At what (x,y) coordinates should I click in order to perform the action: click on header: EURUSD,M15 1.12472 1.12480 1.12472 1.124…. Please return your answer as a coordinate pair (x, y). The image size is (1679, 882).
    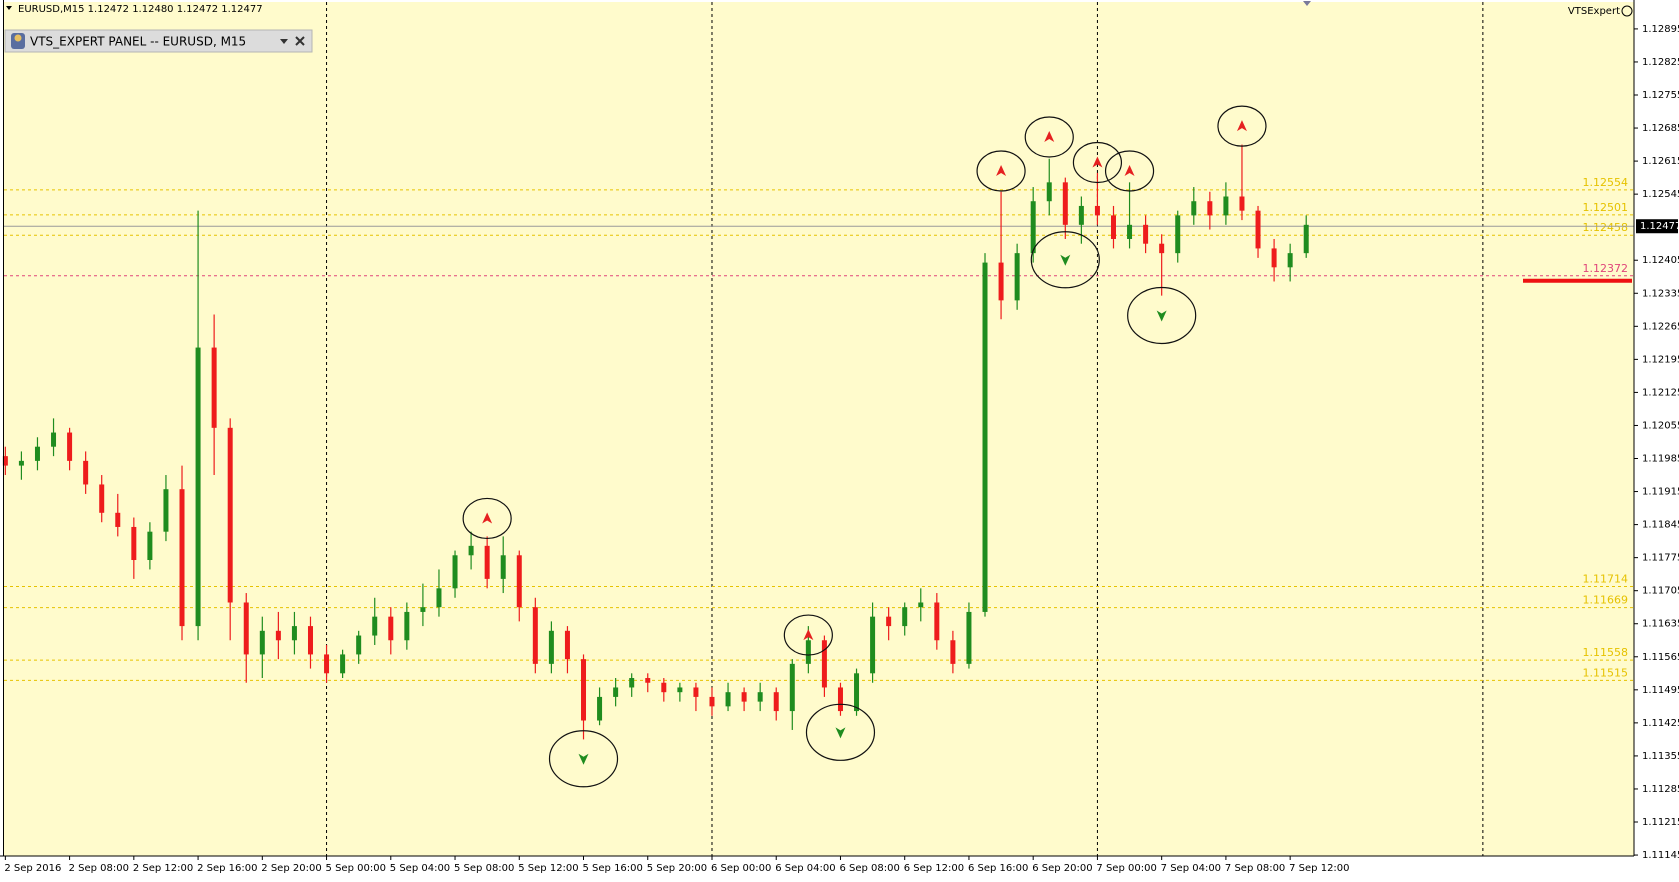
    Looking at the image, I should click on (140, 9).